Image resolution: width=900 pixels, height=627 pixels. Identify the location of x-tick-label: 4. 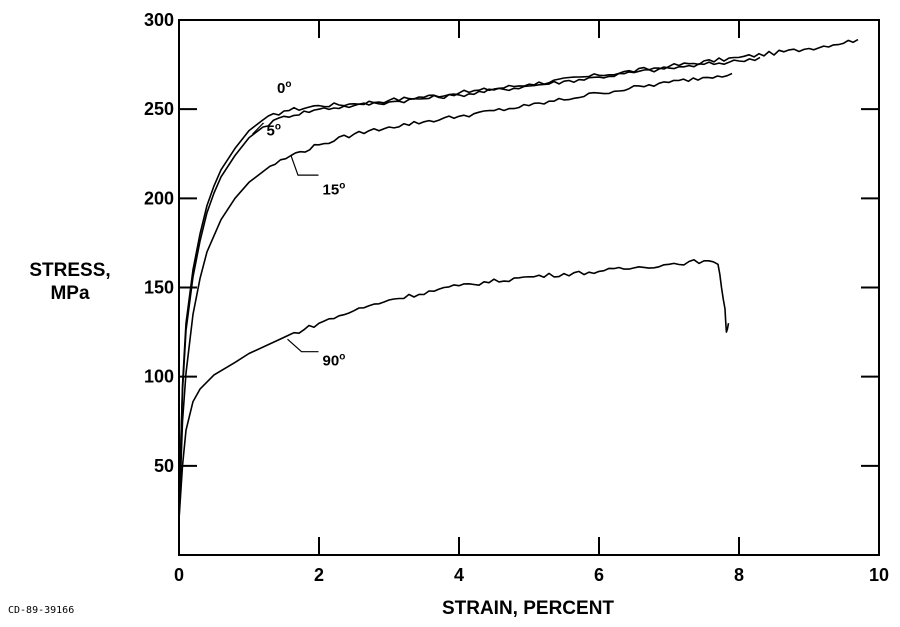
(459, 575).